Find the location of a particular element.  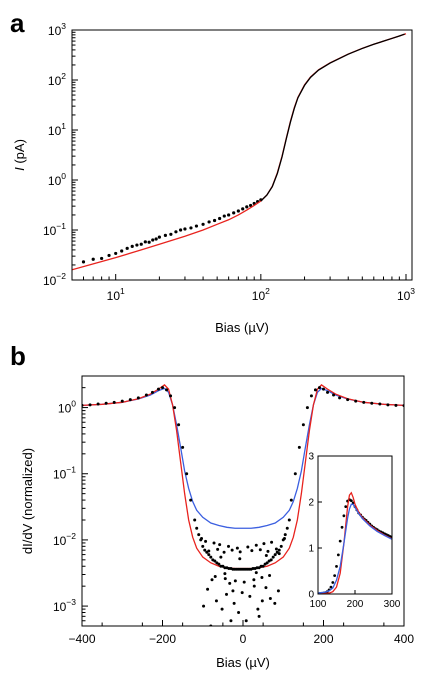

inset-x-tick-label: 300 is located at coordinates (392, 604).